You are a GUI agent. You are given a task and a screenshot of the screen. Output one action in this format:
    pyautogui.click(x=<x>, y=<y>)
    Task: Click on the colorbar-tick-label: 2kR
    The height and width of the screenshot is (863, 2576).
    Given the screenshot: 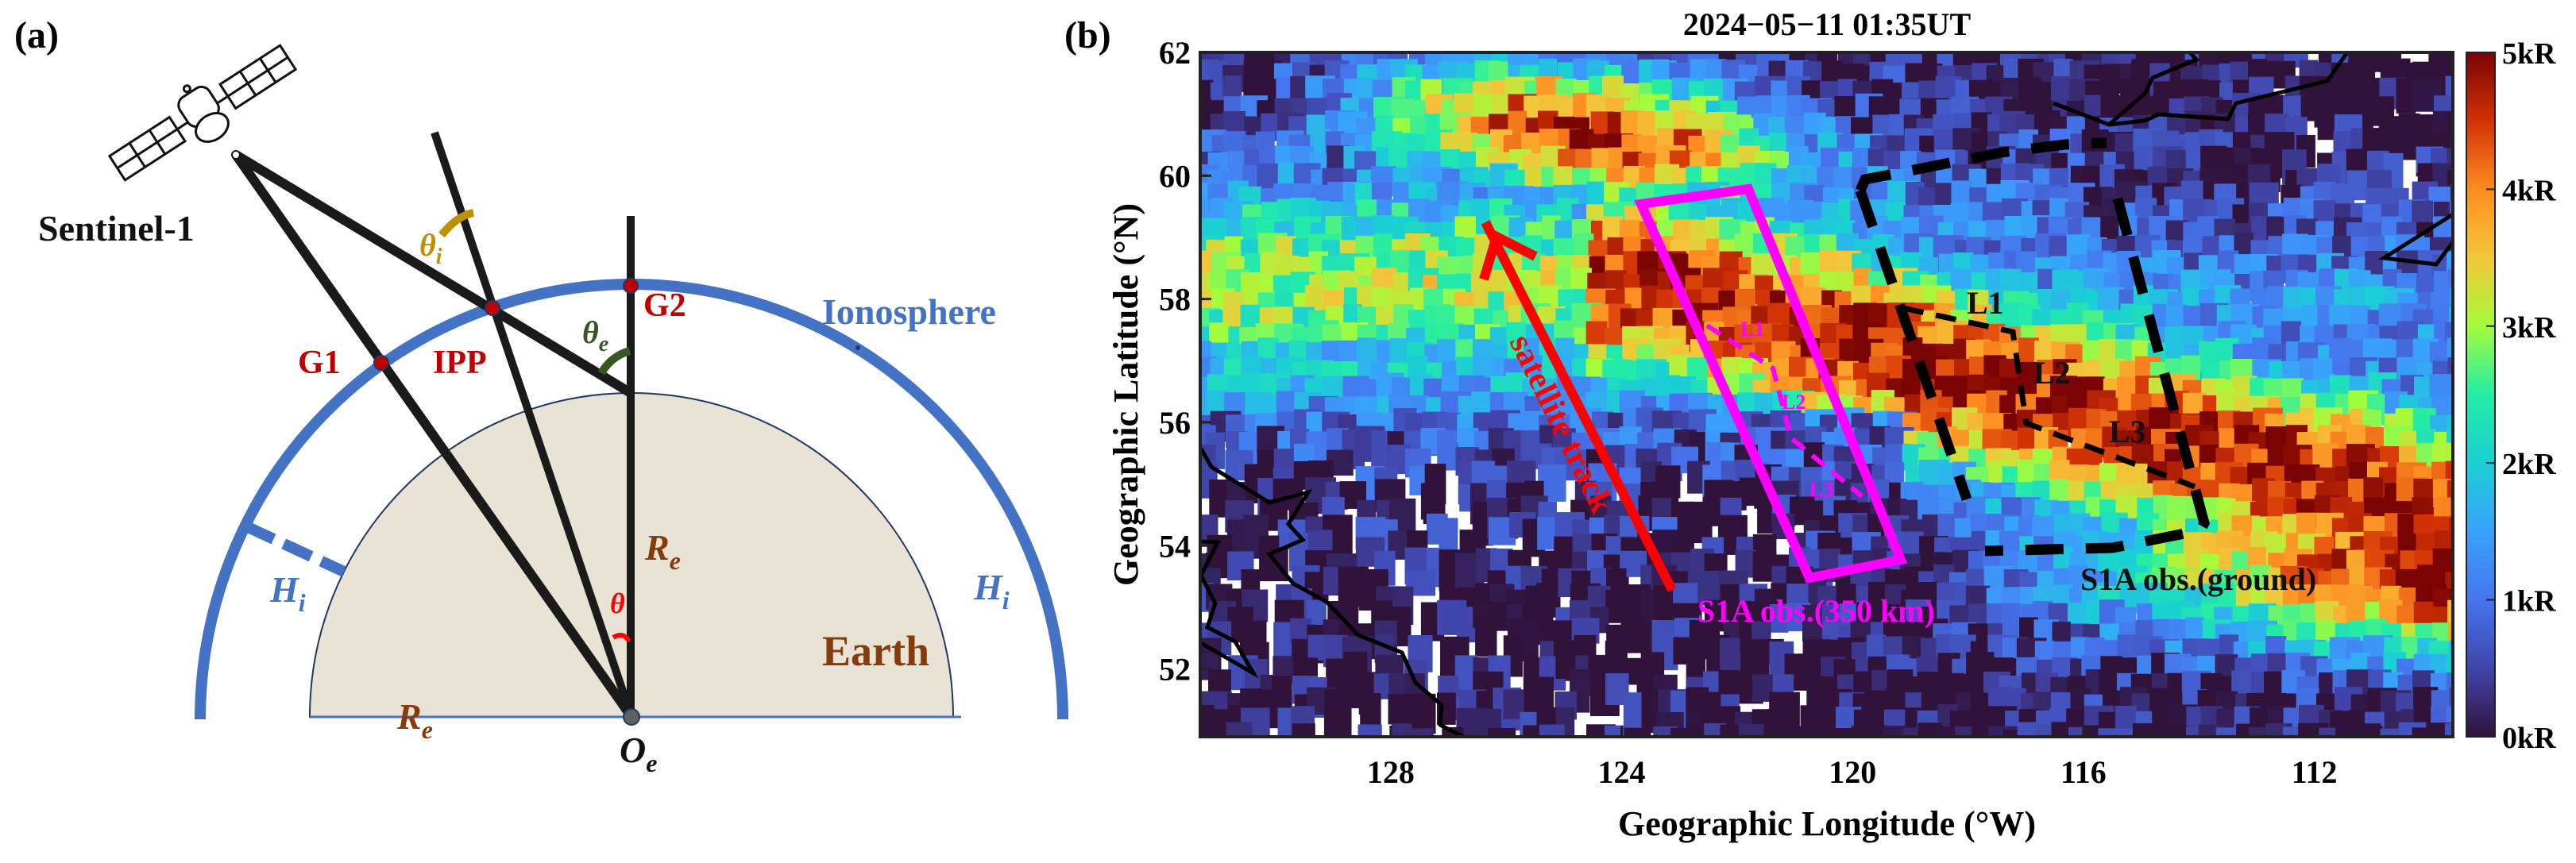 What is the action you would take?
    pyautogui.click(x=2529, y=464)
    